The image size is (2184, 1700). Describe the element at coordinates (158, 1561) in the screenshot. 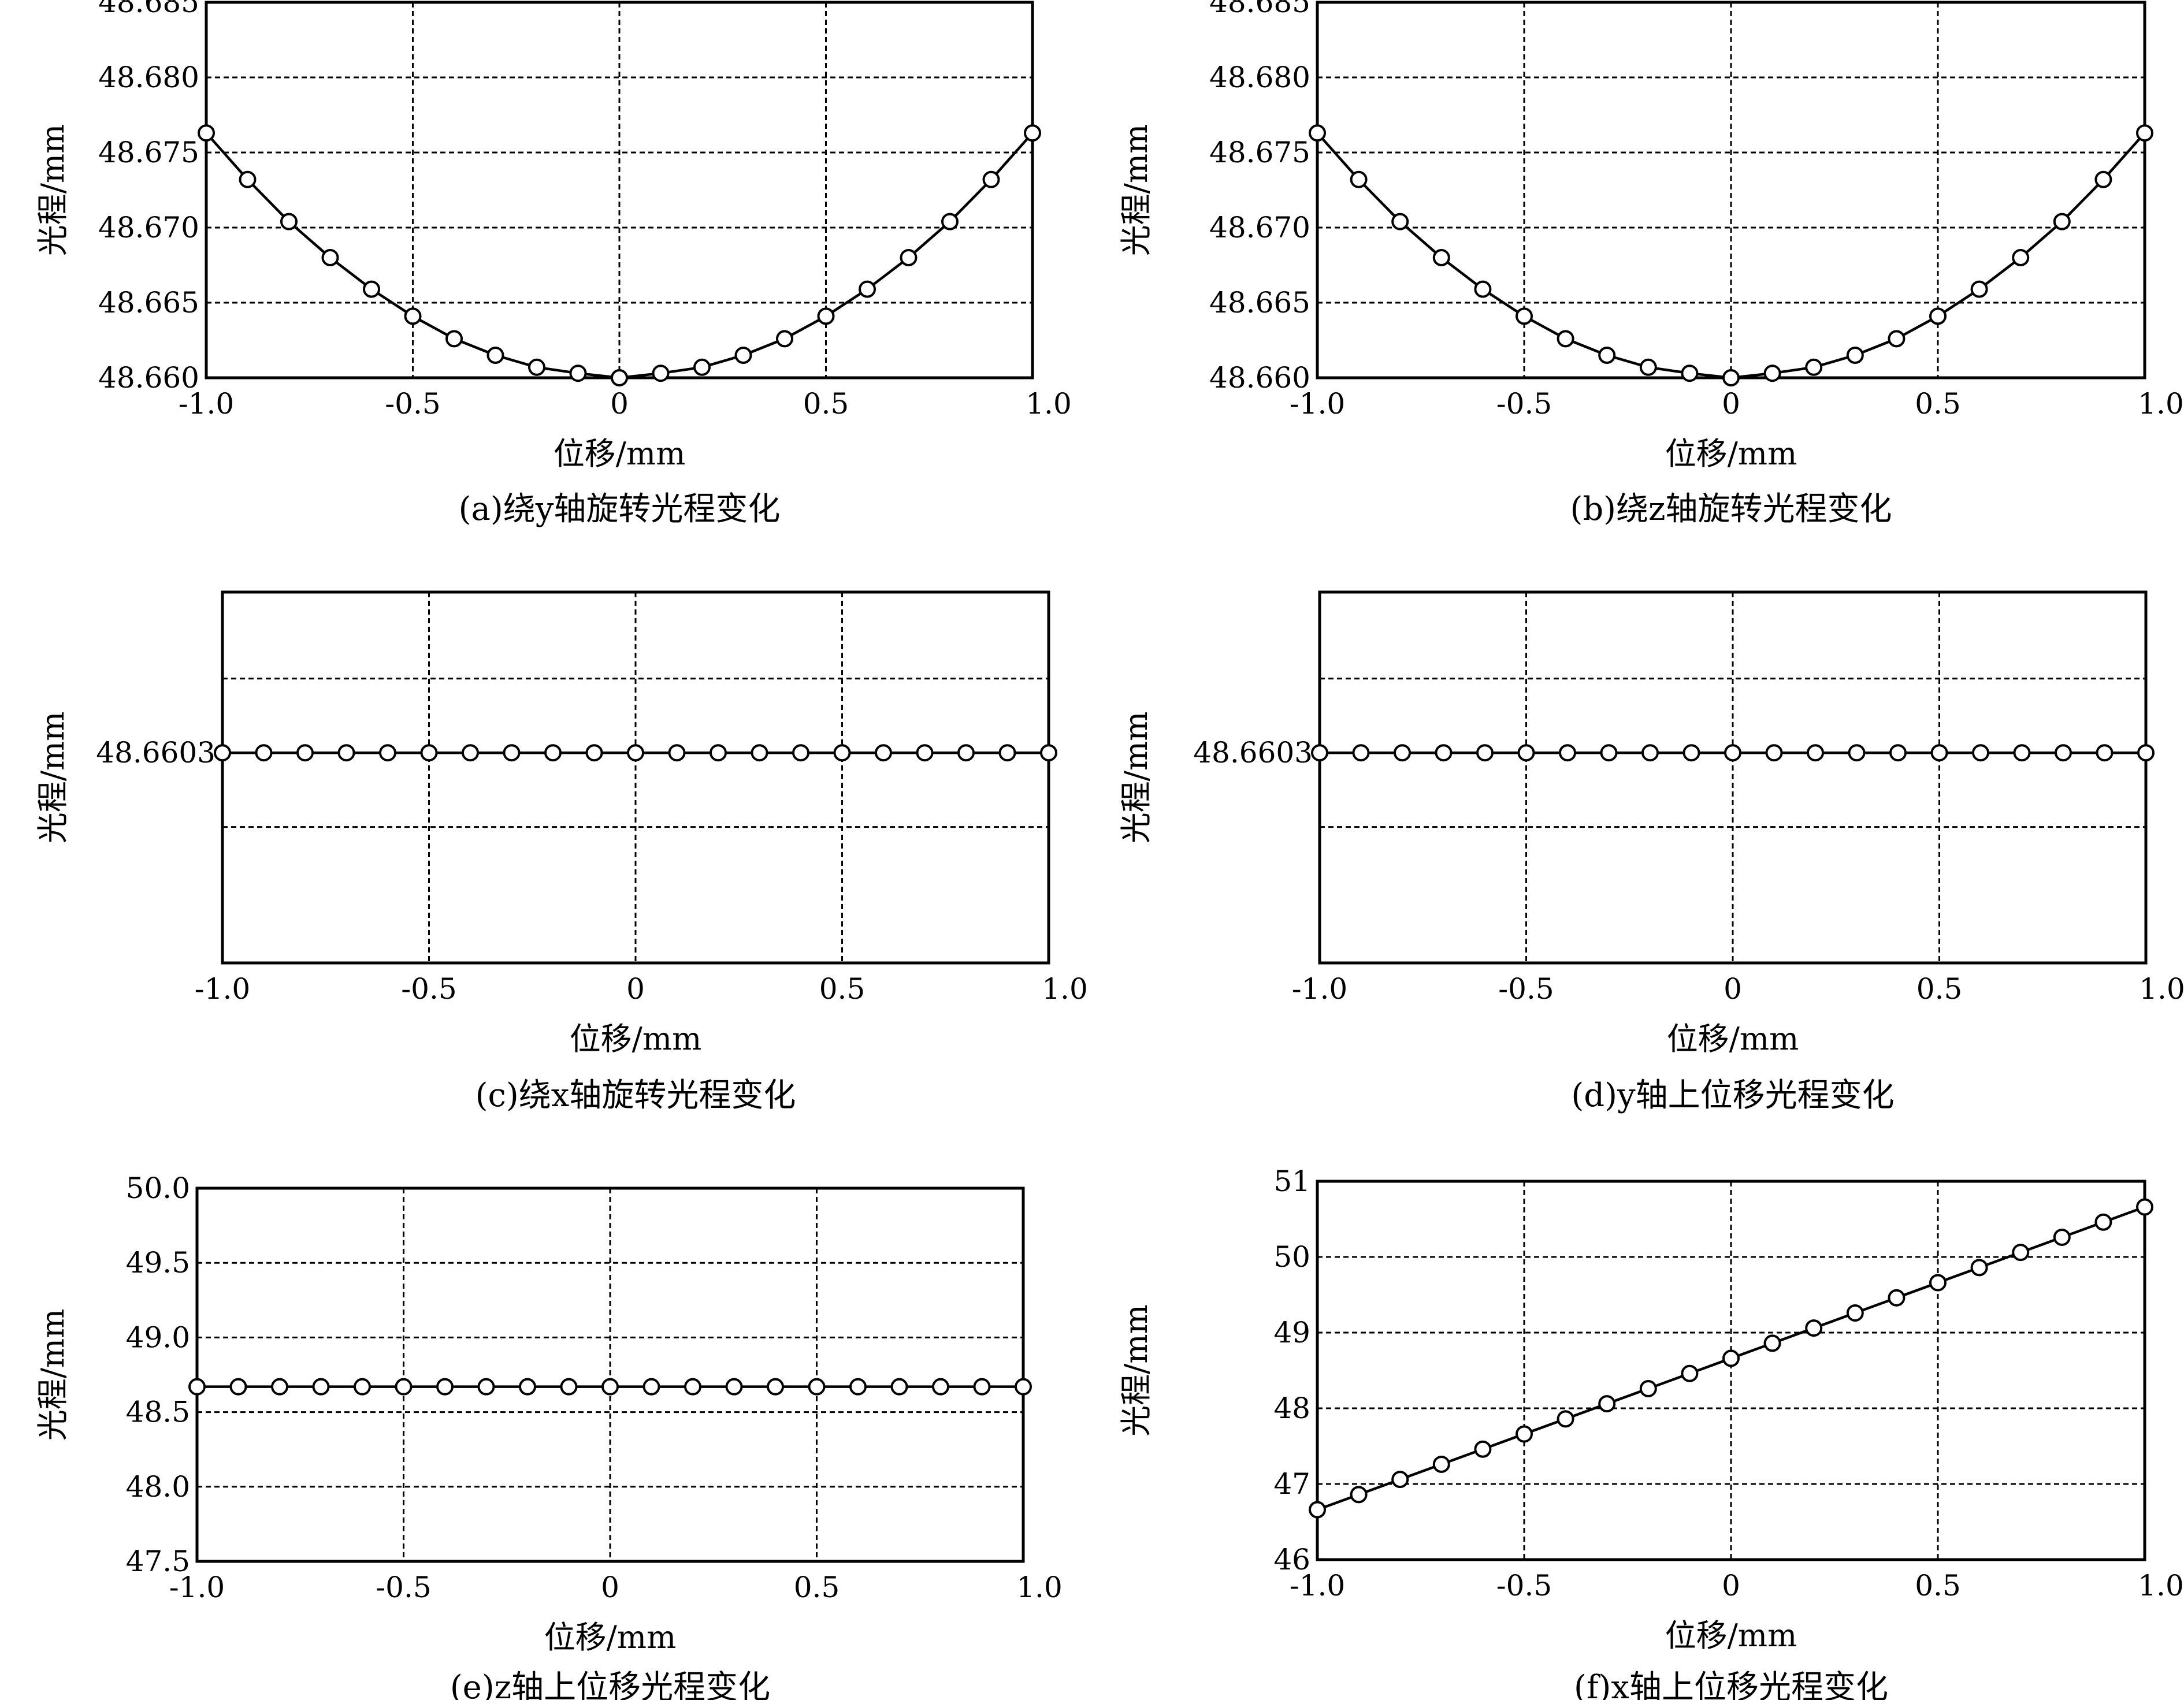

I see `chart-e-ytick-label: 47.5` at that location.